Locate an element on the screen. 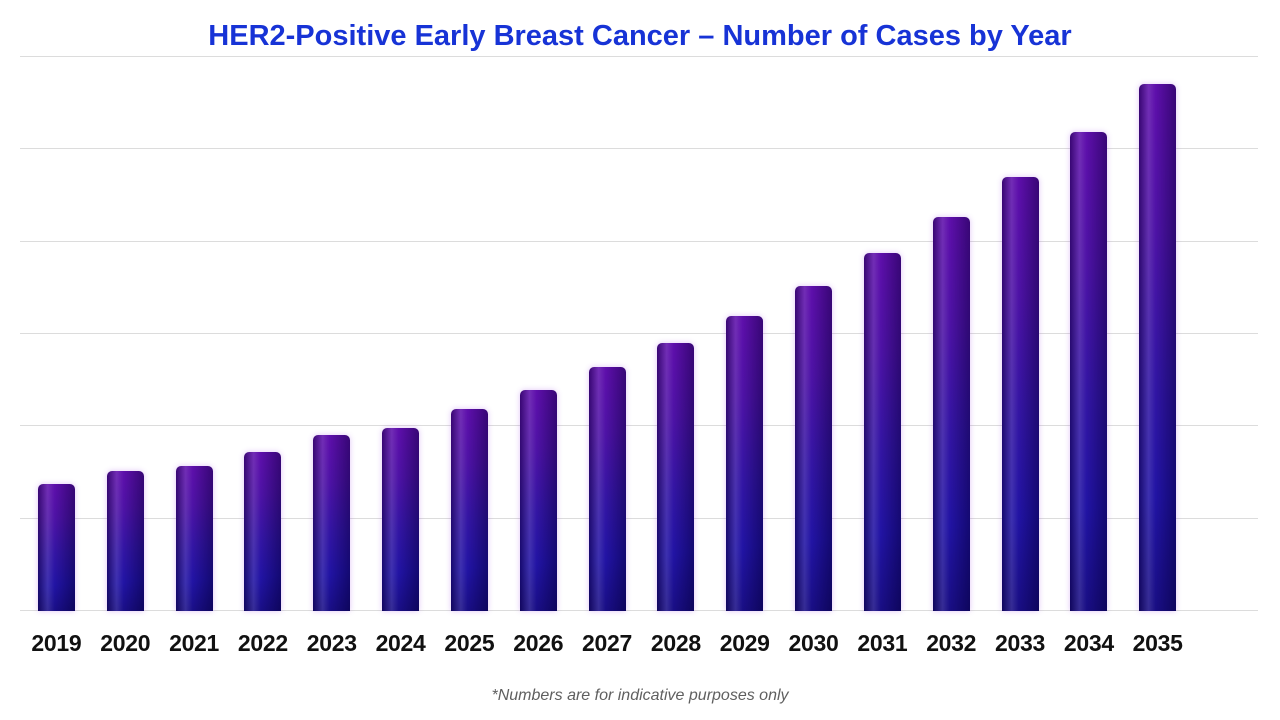  x-tick-label-2031: 2031 is located at coordinates (882, 643).